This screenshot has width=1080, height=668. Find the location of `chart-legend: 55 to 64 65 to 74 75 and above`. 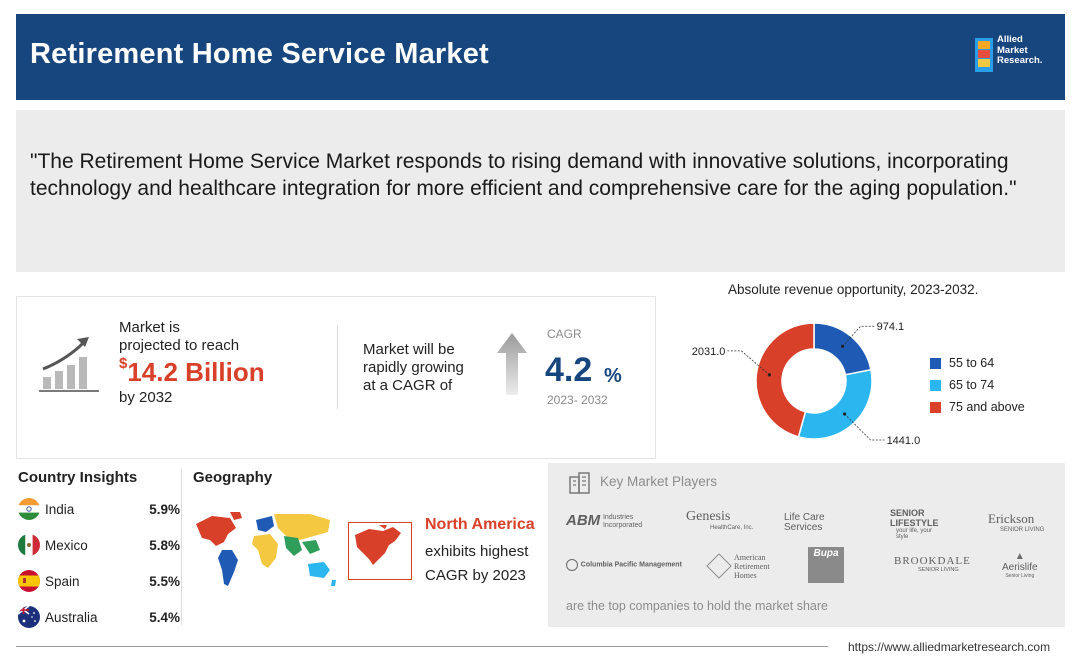

chart-legend: 55 to 64 65 to 74 75 and above is located at coordinates (977, 385).